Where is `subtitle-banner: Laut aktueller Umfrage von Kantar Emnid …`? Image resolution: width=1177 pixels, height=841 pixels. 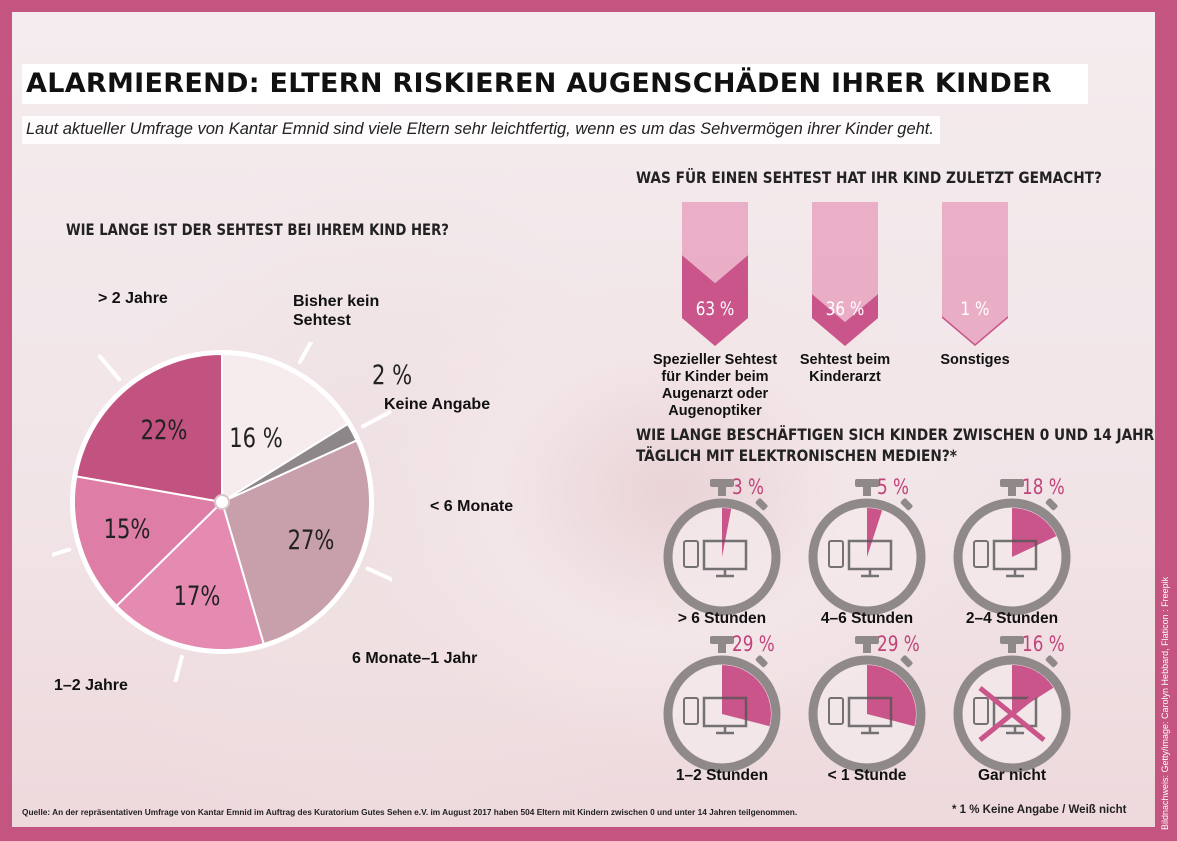
subtitle-banner: Laut aktueller Umfrage von Kantar Emnid … is located at coordinates (481, 130).